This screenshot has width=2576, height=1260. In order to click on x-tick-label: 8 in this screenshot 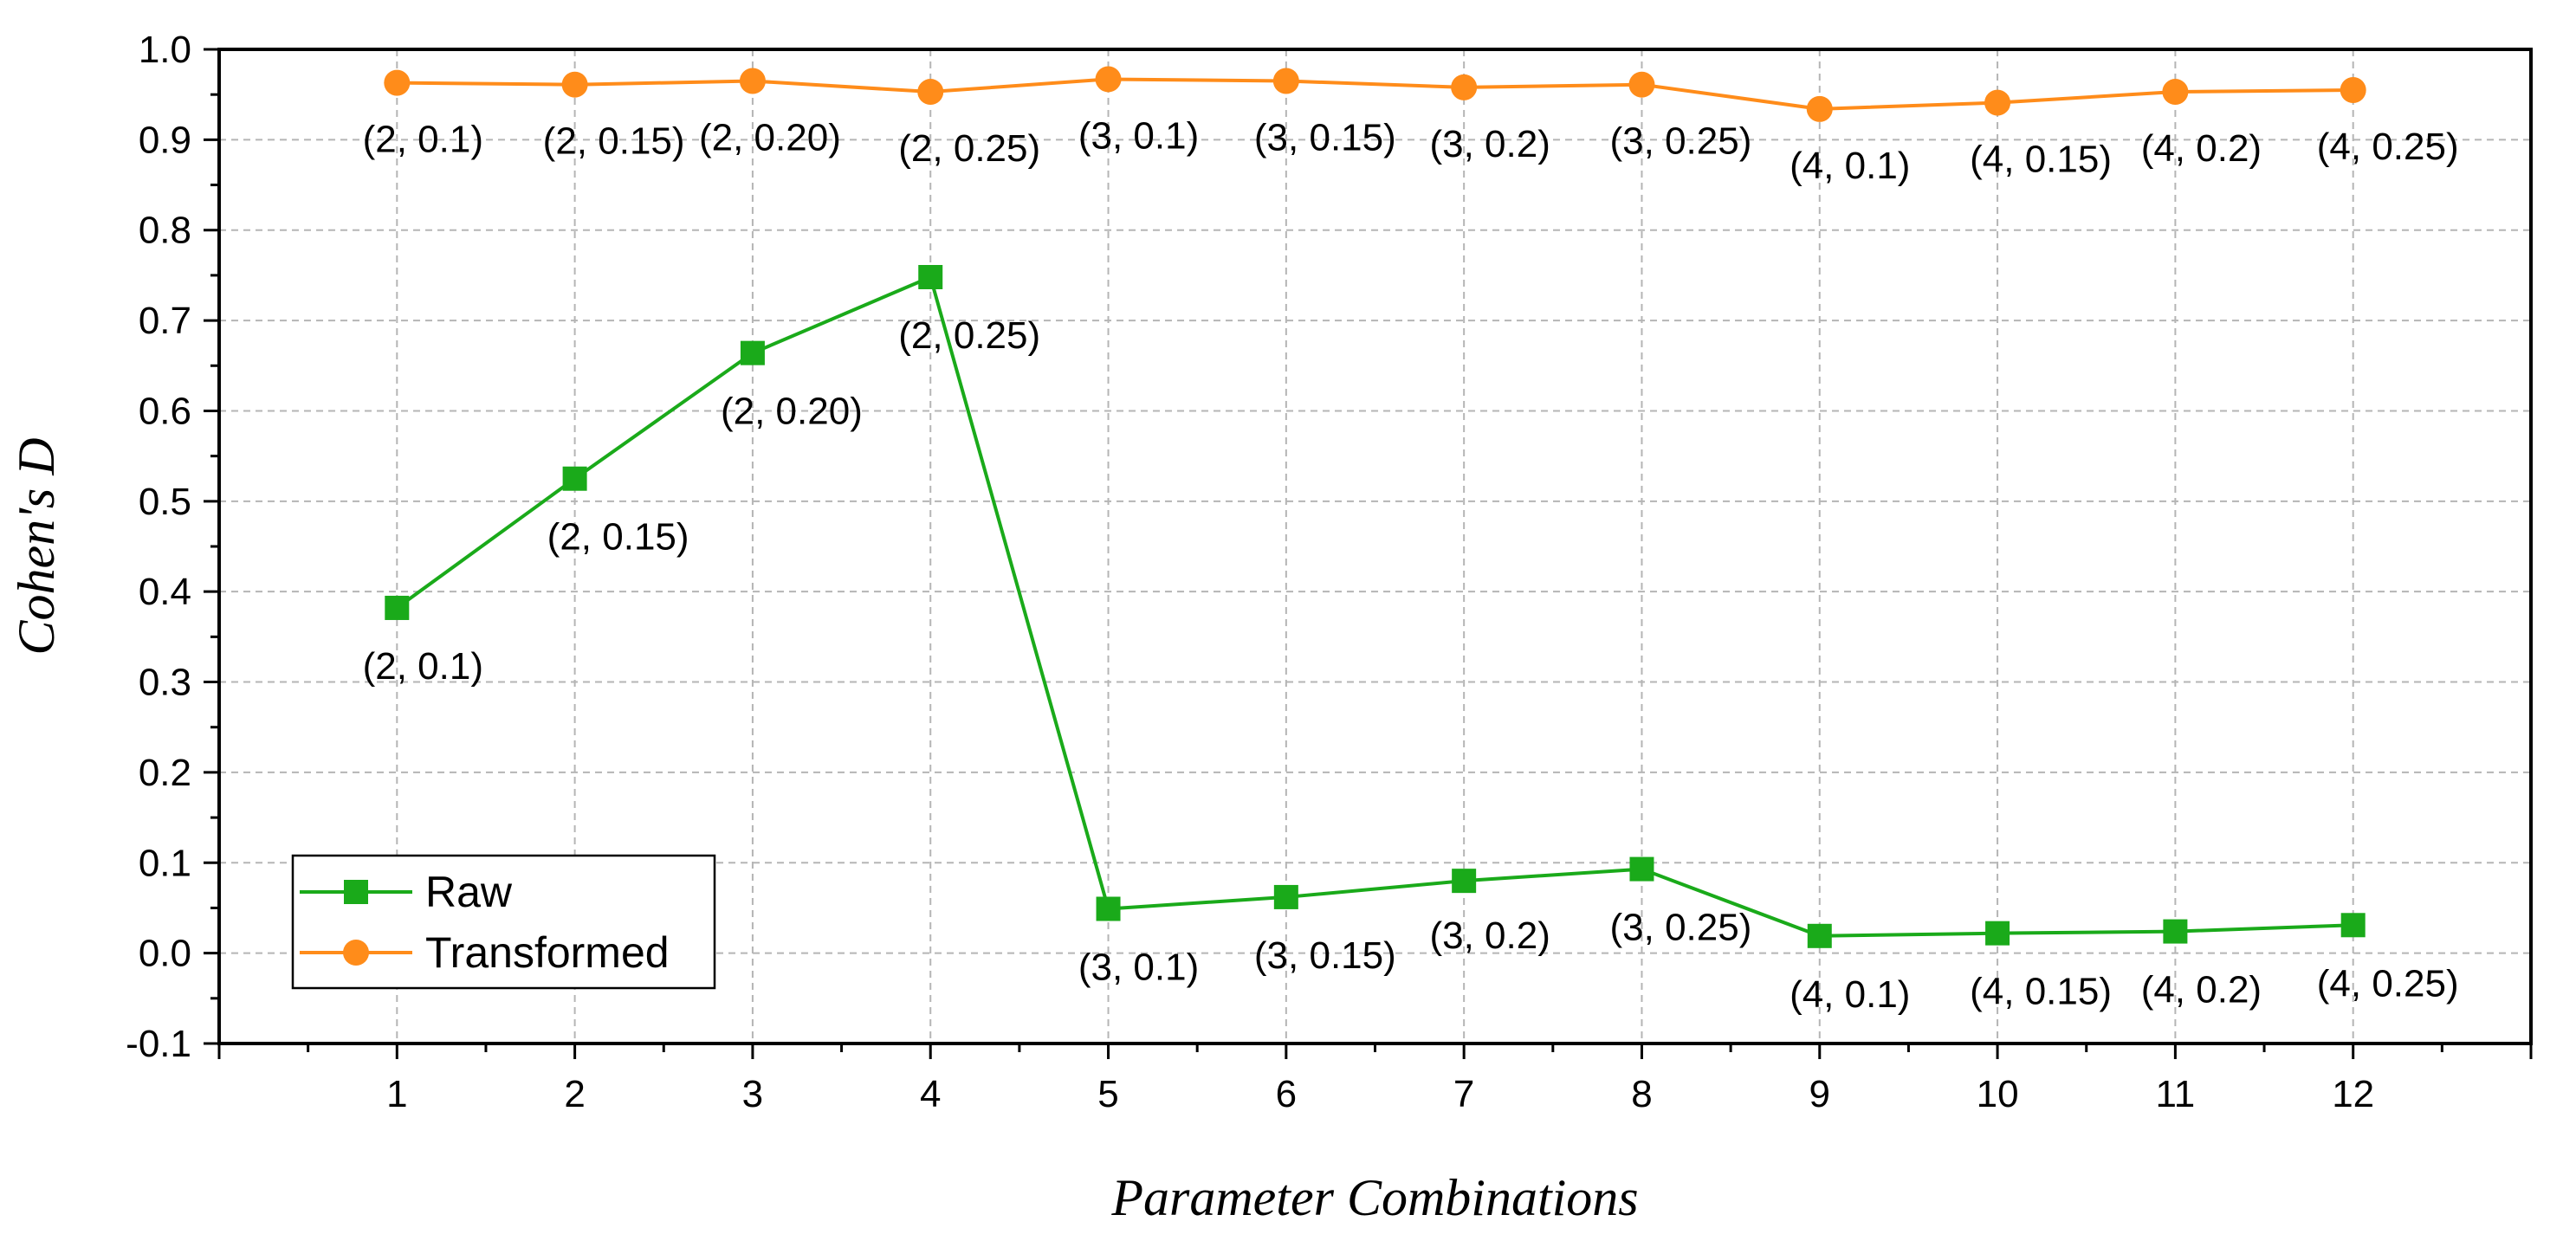, I will do `click(1641, 1094)`.